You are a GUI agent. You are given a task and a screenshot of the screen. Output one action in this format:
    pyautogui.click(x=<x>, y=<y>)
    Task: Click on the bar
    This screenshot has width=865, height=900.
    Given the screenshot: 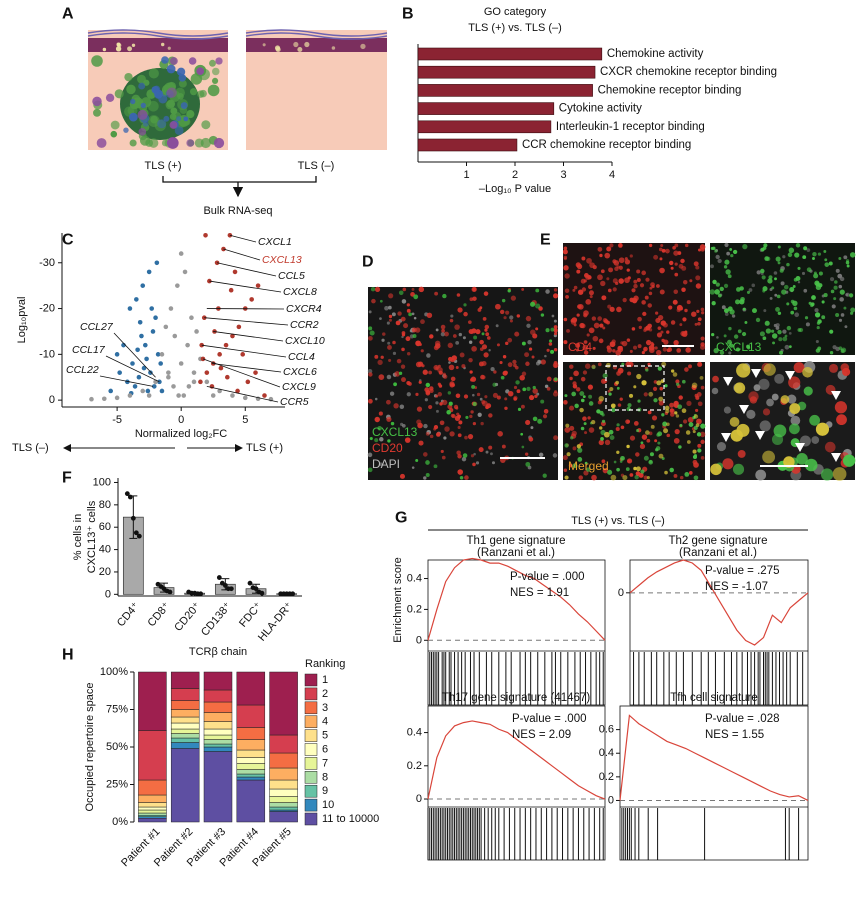 What is the action you would take?
    pyautogui.click(x=510, y=54)
    